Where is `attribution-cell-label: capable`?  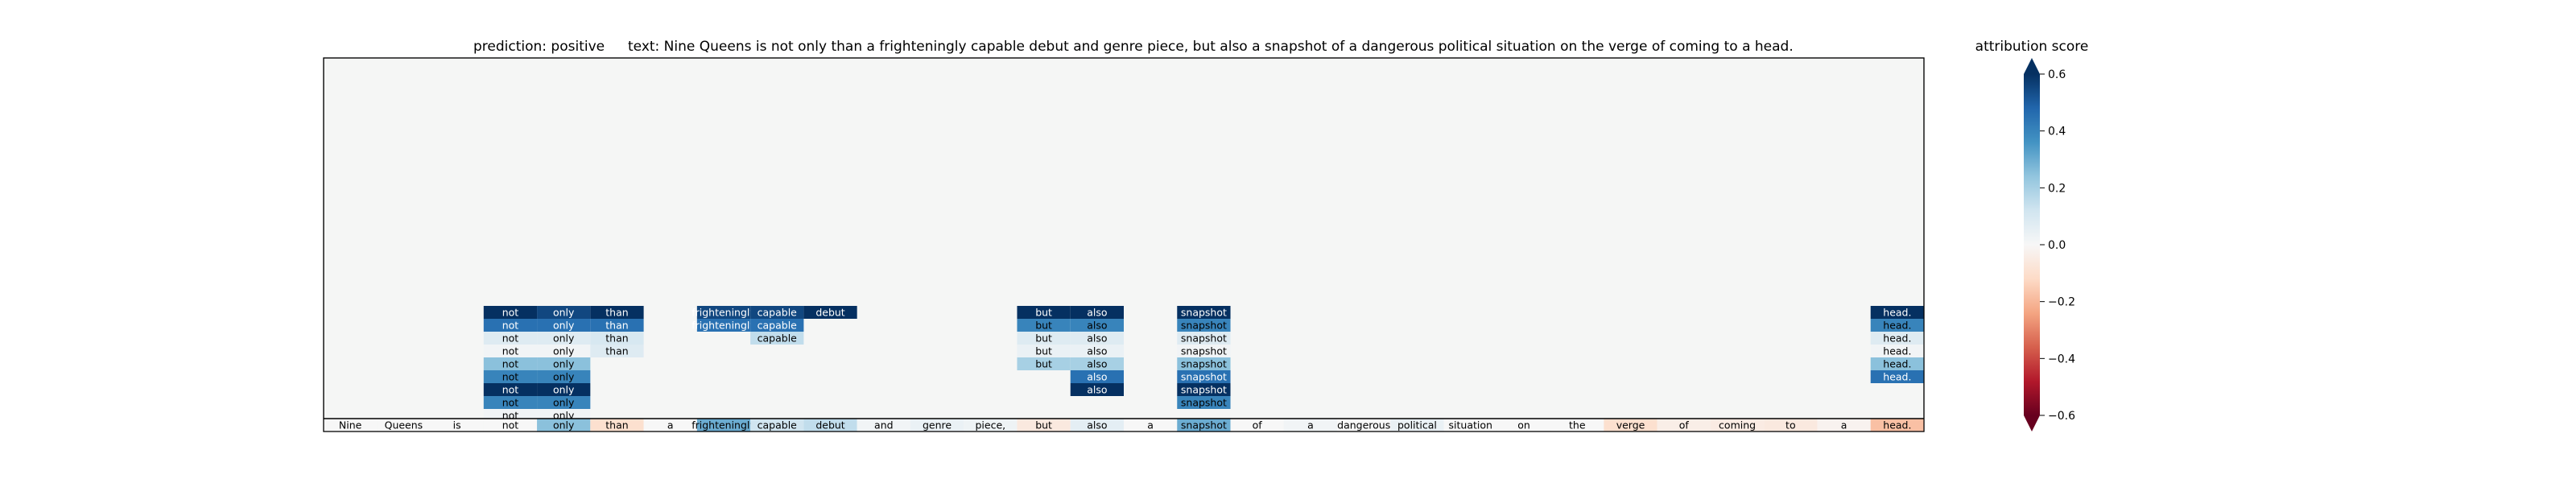 attribution-cell-label: capable is located at coordinates (778, 338).